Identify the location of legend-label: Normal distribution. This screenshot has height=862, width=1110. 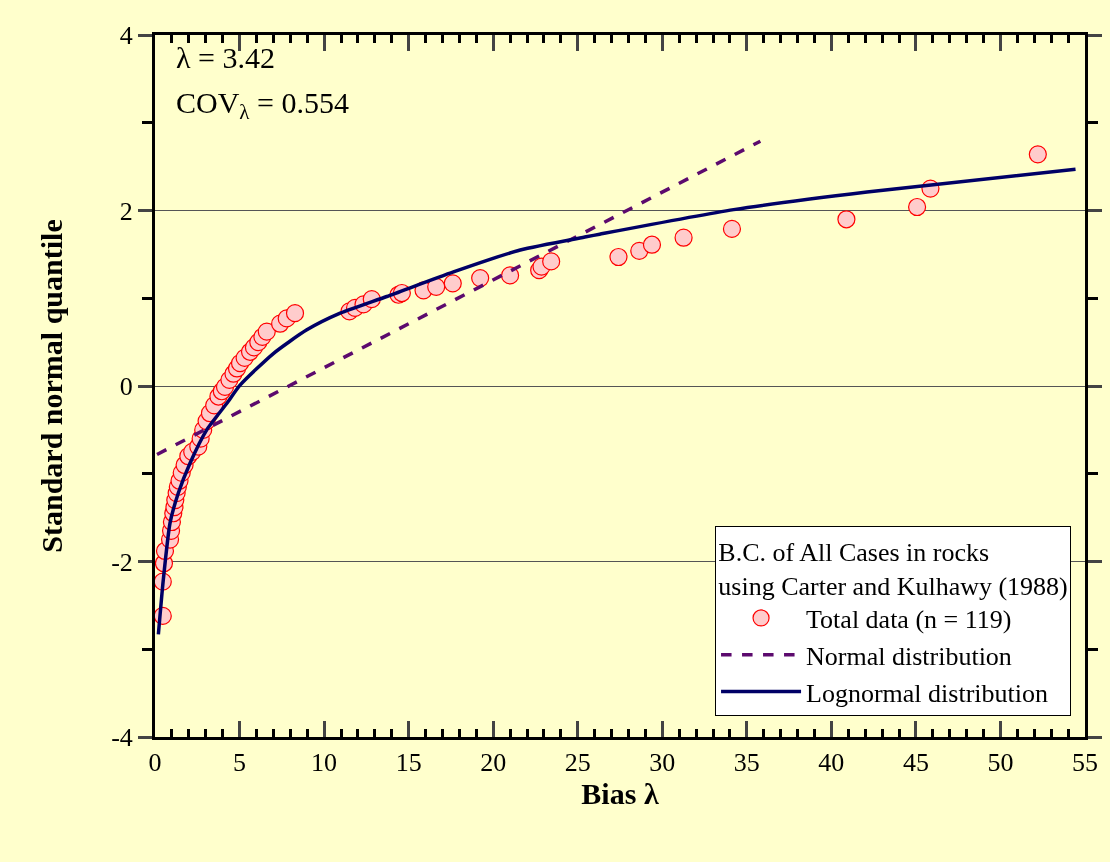
(909, 656).